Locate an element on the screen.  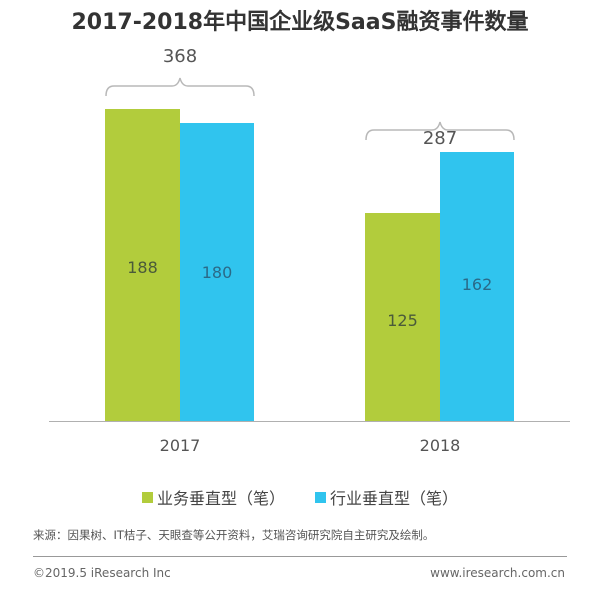
x-tick-2018: 2018 is located at coordinates (440, 445).